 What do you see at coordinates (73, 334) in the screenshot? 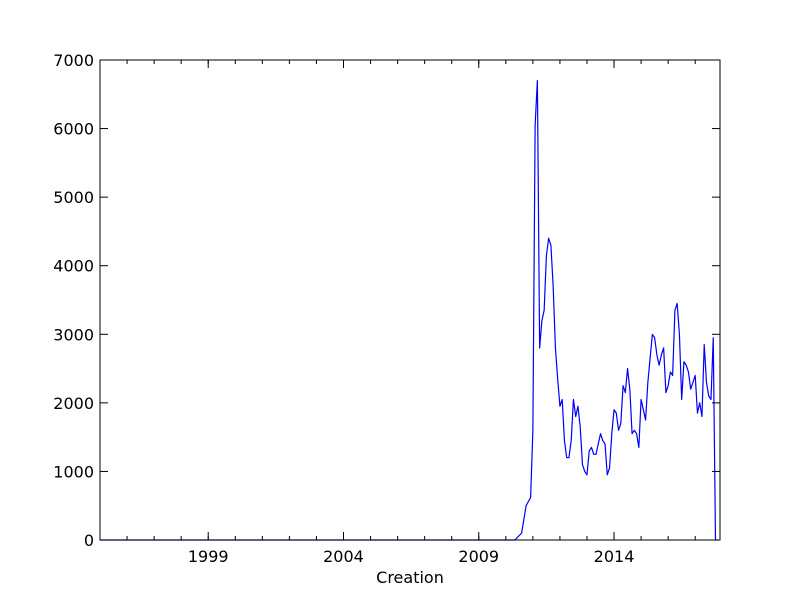
I see `y-tick-label: 3000` at bounding box center [73, 334].